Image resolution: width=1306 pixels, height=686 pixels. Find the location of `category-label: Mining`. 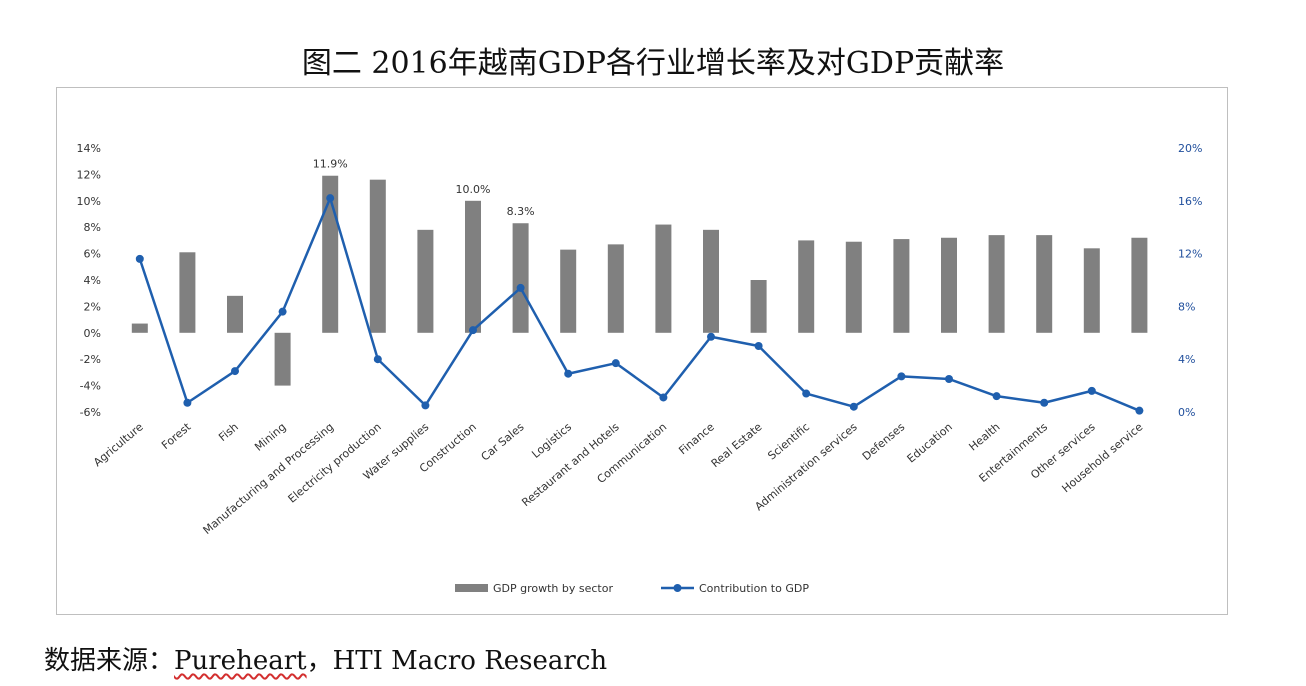

category-label: Mining is located at coordinates (270, 436).